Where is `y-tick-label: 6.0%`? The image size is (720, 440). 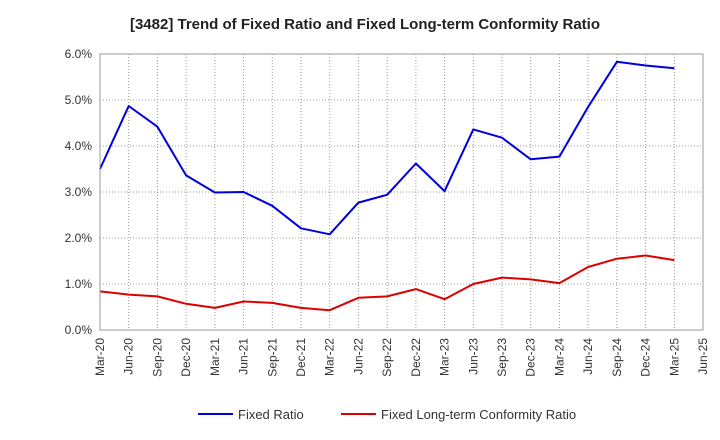 y-tick-label: 6.0% is located at coordinates (79, 54).